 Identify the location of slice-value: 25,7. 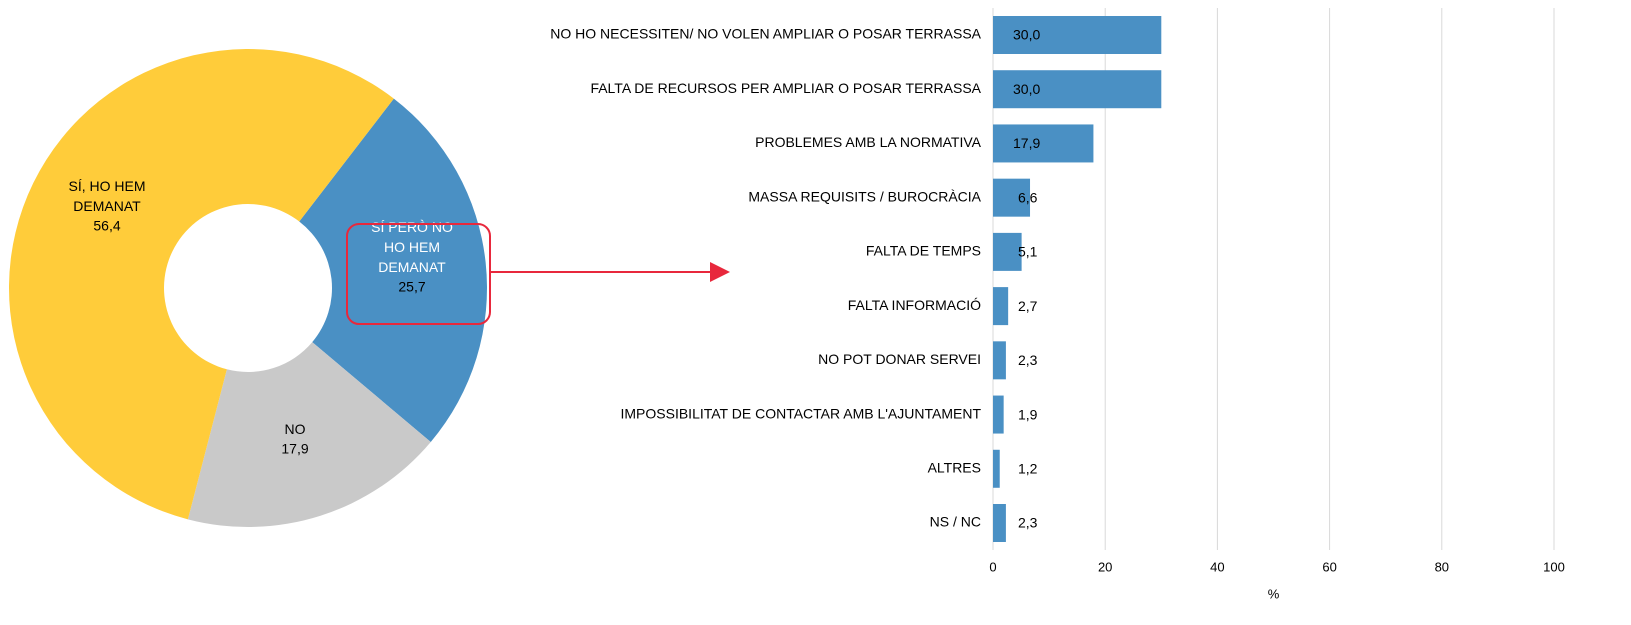
(411, 287).